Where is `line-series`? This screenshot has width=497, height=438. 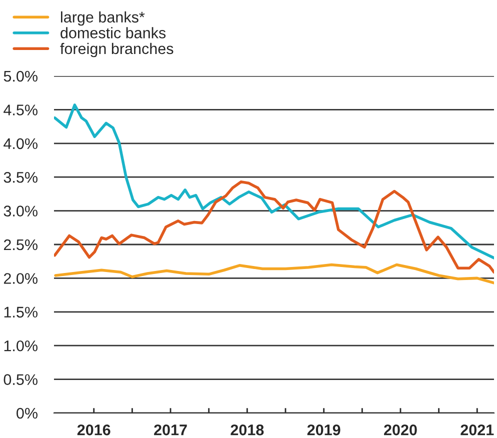 line-series is located at coordinates (274, 273).